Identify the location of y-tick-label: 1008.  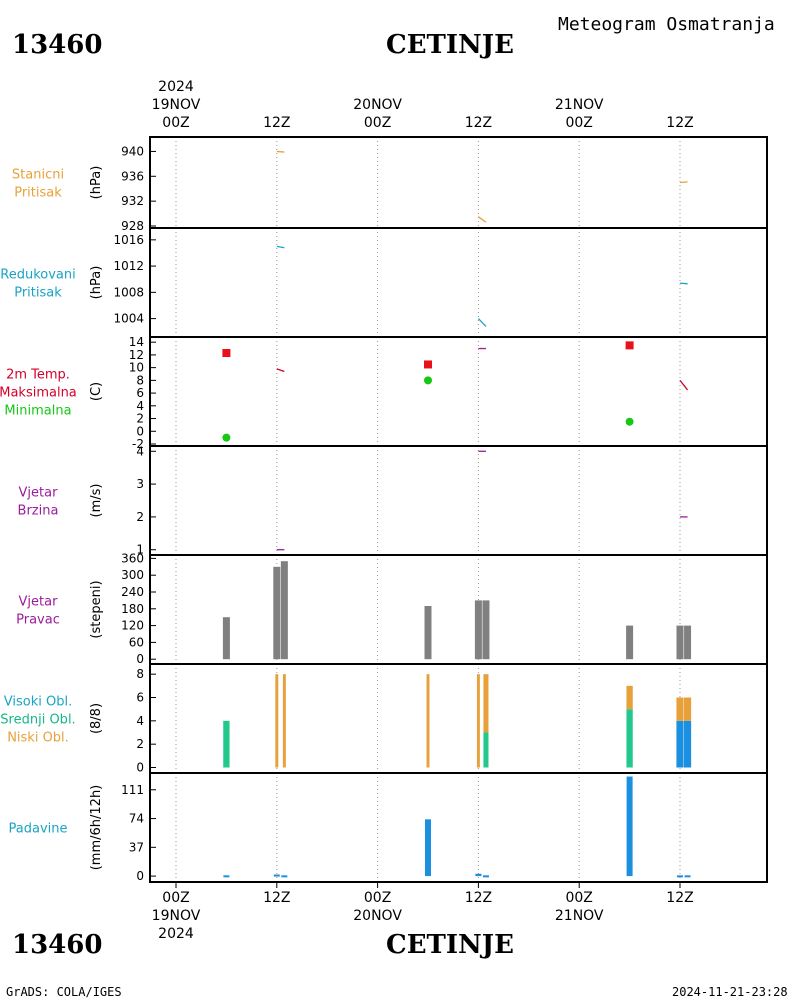
(128, 292).